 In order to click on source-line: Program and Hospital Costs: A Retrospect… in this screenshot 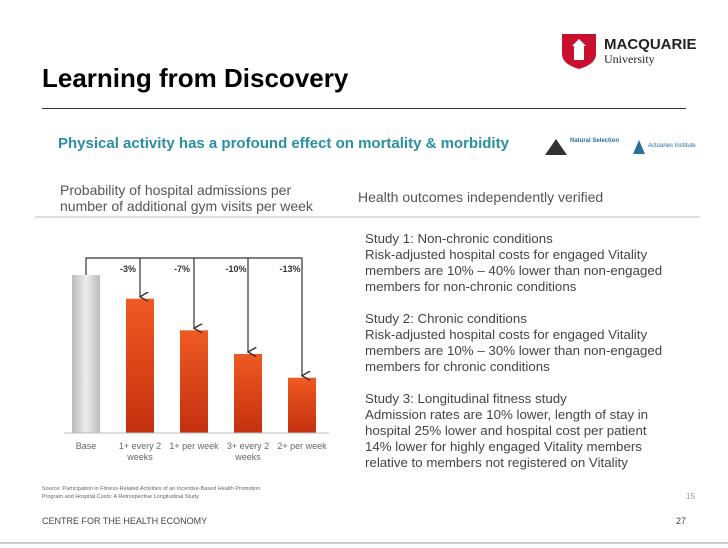, I will do `click(120, 497)`.